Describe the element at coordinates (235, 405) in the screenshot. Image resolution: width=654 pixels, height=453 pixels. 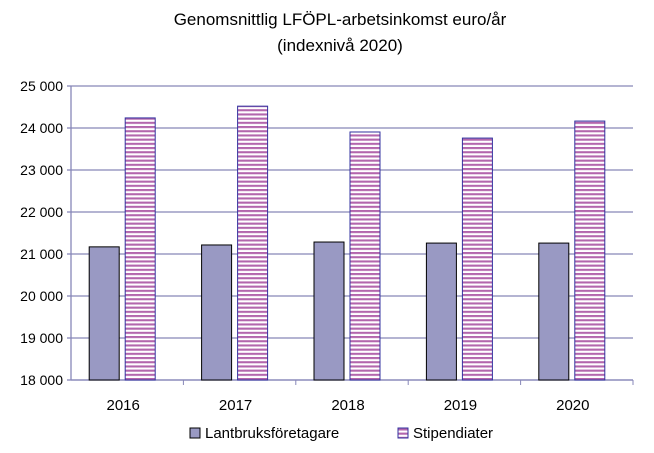
I see `x-tick-label: 2017` at that location.